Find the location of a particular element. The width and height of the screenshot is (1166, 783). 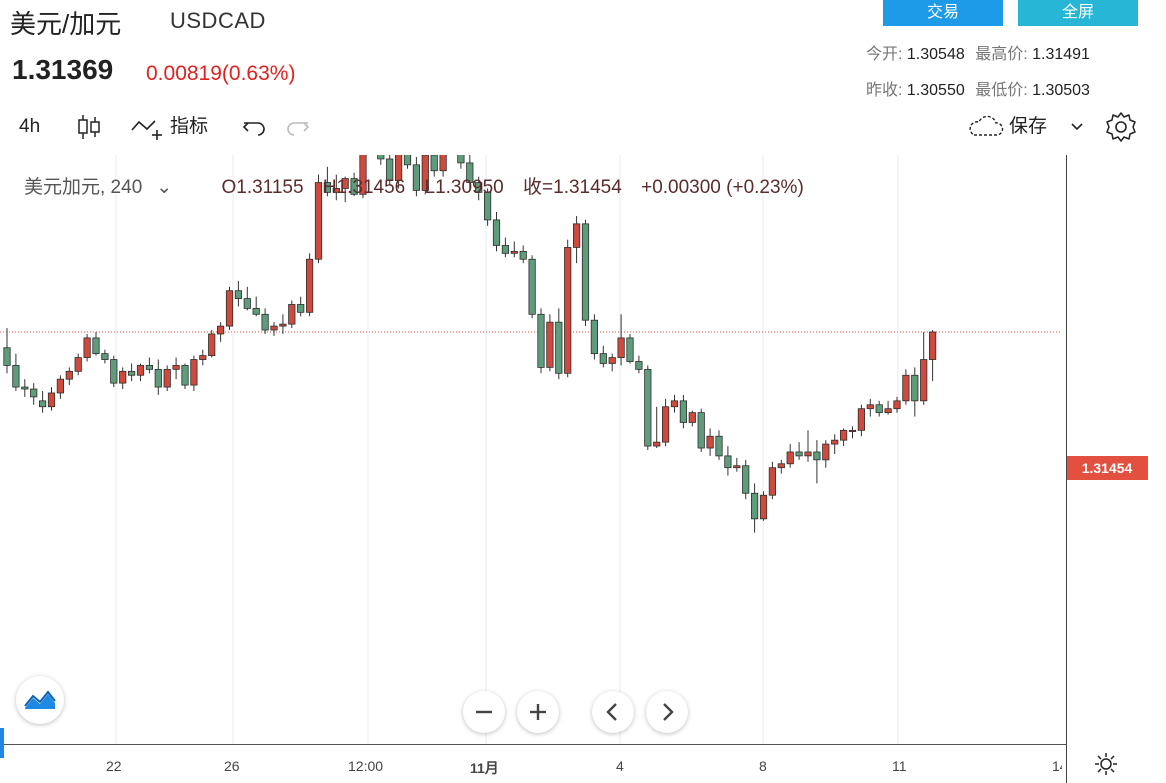

candle-type-button is located at coordinates (89, 127).